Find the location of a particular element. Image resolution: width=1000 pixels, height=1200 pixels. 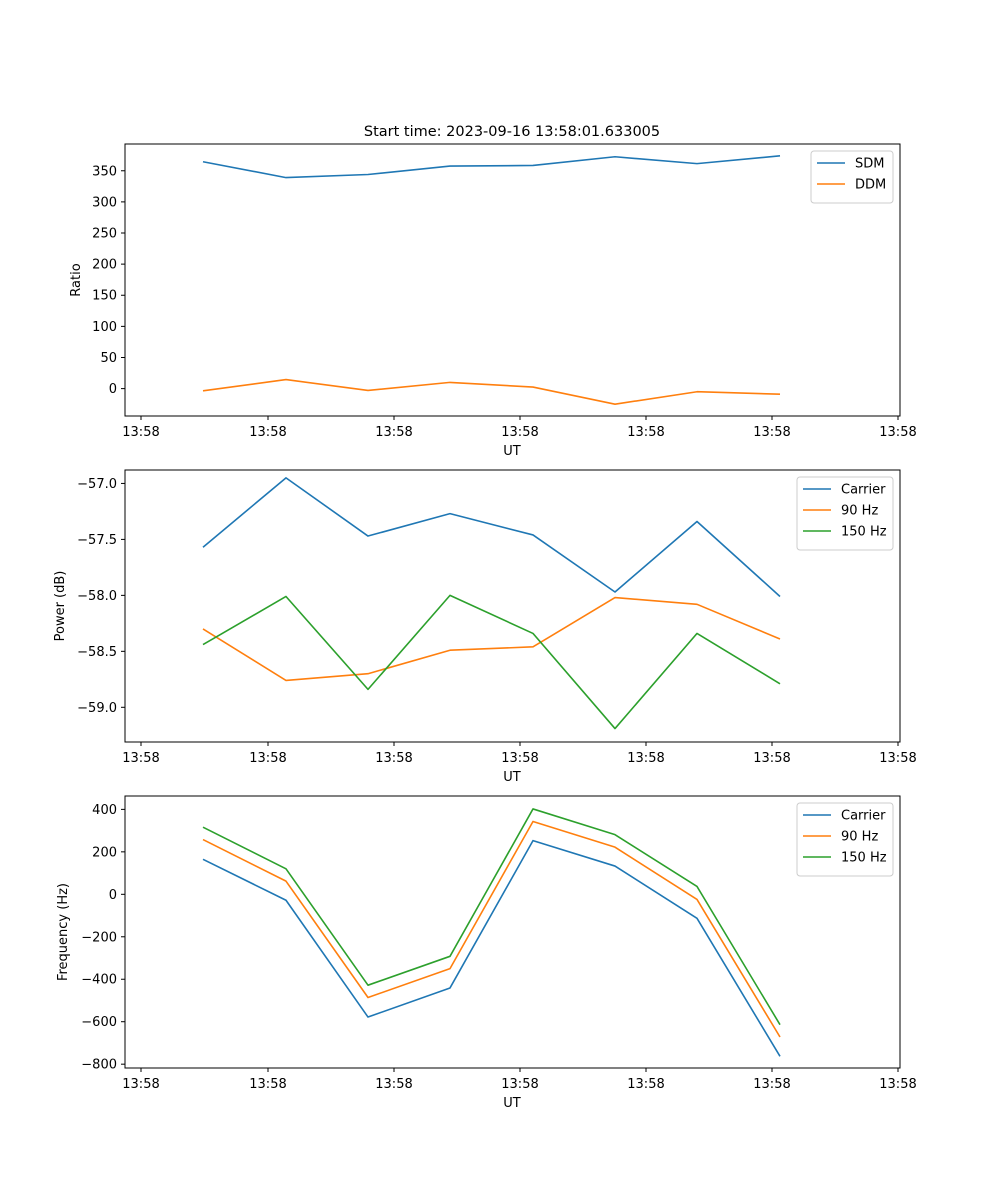

y-axis-label: Ratio is located at coordinates (76, 279).